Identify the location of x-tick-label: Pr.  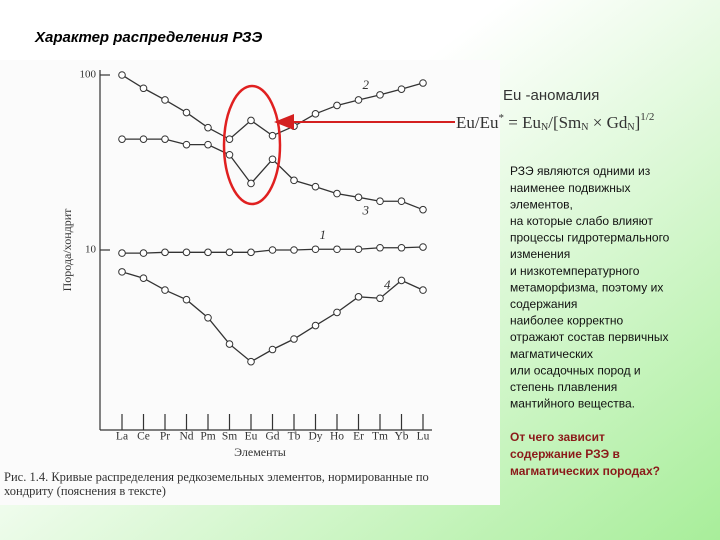
(165, 437).